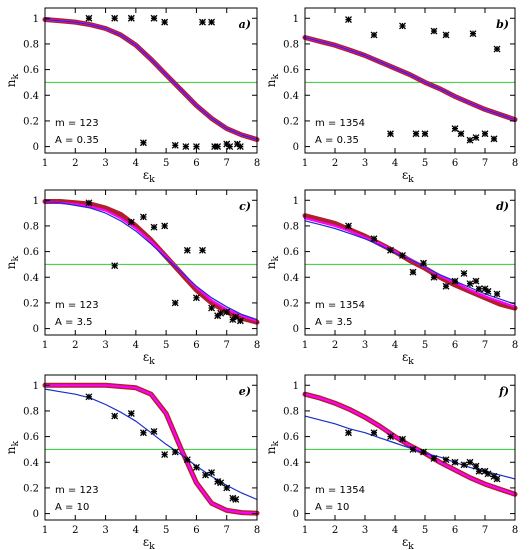 The image size is (530, 550). Describe the element at coordinates (340, 490) in the screenshot. I see `parameter-label: m = 1354` at that location.